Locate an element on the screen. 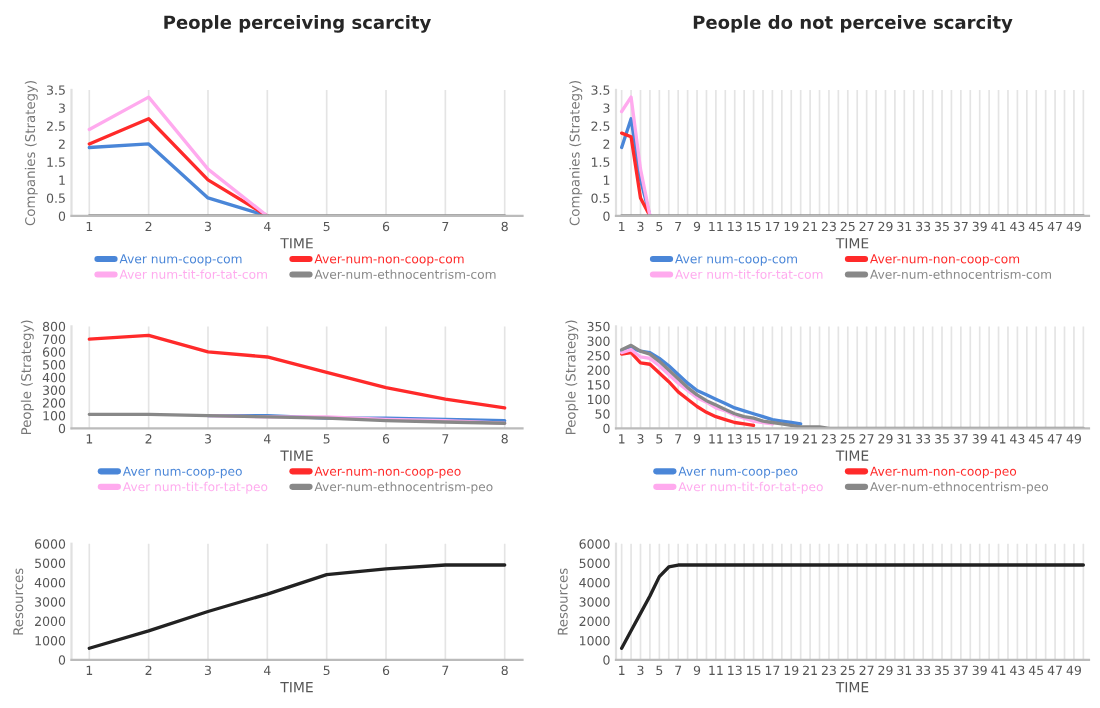 The image size is (1100, 708). chart-title: People do not perceive scarcity is located at coordinates (853, 24).